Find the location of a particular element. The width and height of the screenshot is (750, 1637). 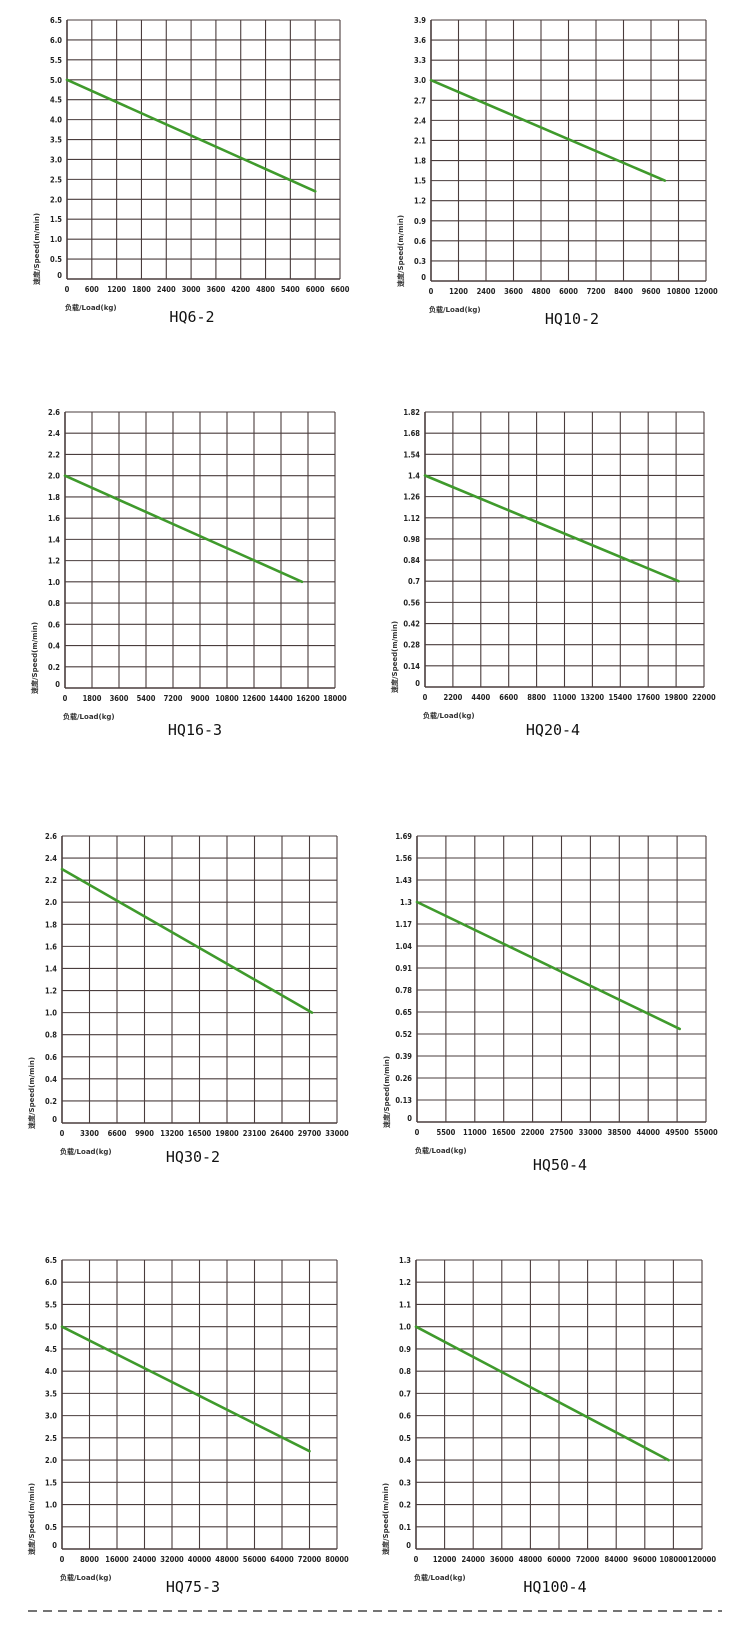

x-tick-label: 80000 is located at coordinates (337, 1559).